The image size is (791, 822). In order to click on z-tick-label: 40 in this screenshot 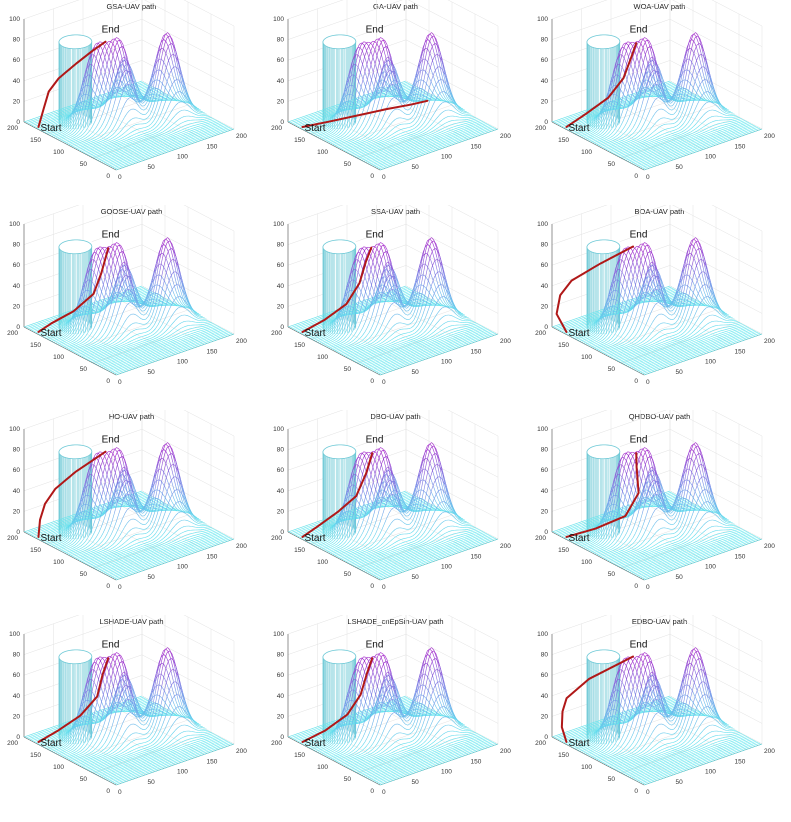, I will do `click(17, 81)`.